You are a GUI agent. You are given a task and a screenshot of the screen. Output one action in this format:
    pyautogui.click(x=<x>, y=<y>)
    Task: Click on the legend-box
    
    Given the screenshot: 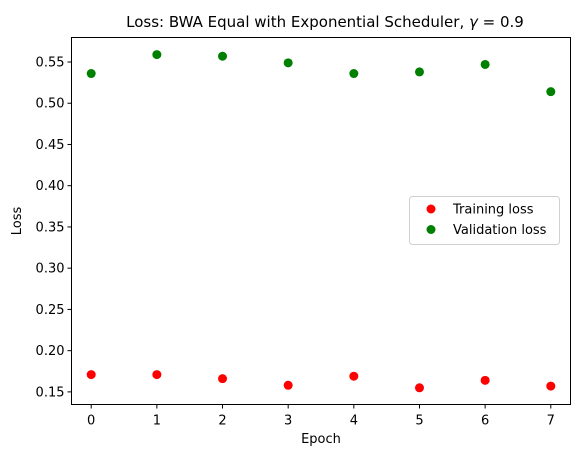 What is the action you would take?
    pyautogui.click(x=484, y=220)
    